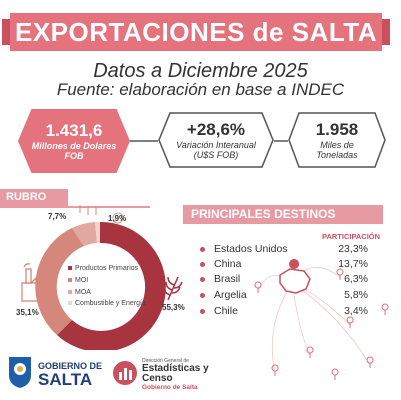 Image resolution: width=401 pixels, height=400 pixels. I want to click on stats-icon, so click(125, 373).